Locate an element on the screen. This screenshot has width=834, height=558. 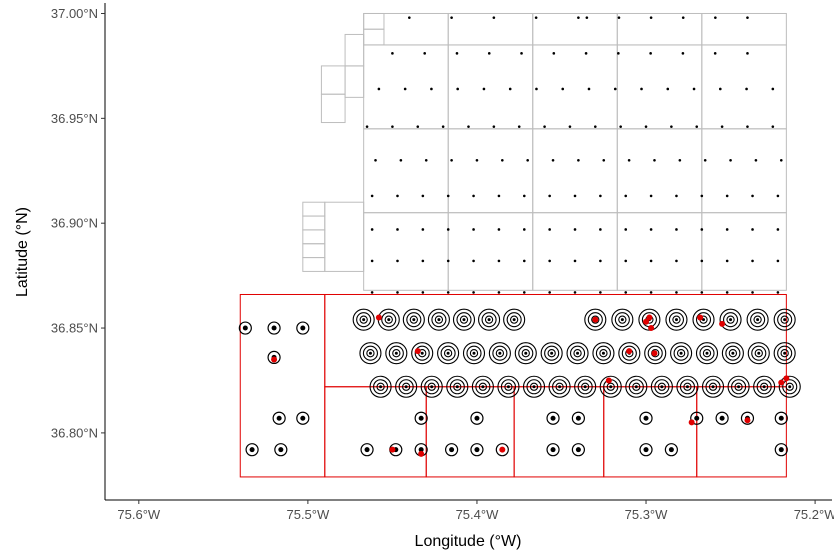
x-tick-label: 75.5°W is located at coordinates (308, 514).